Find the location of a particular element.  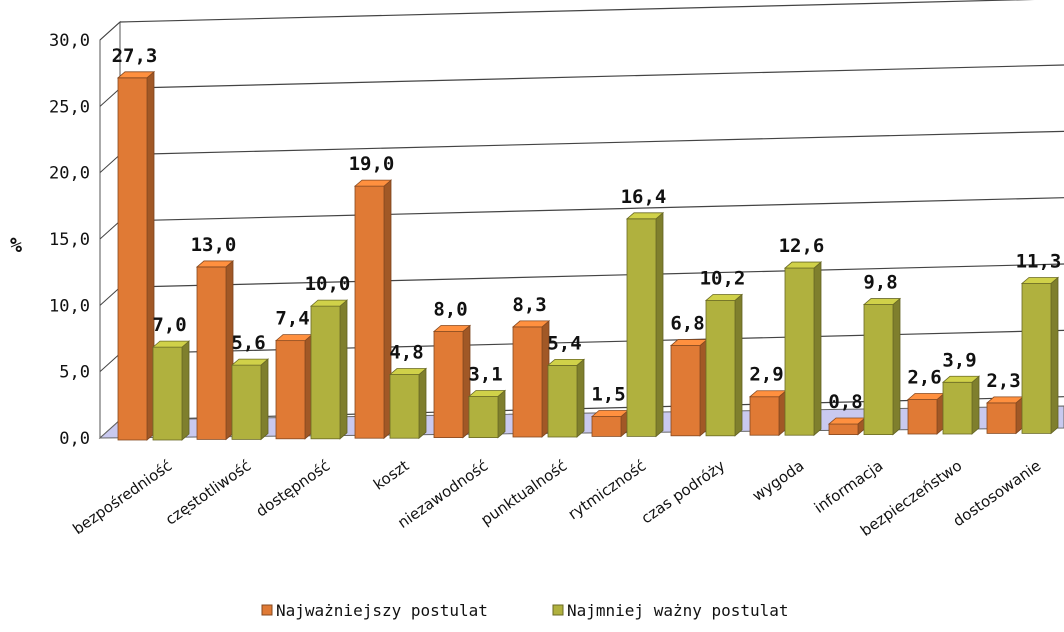

x-category-label: dostępność is located at coordinates (293, 489).